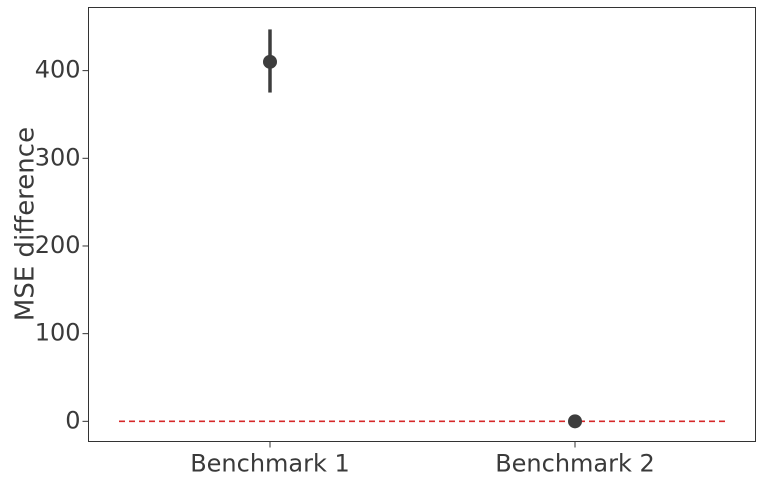  What do you see at coordinates (58, 333) in the screenshot?
I see `y-tick-label: 100` at bounding box center [58, 333].